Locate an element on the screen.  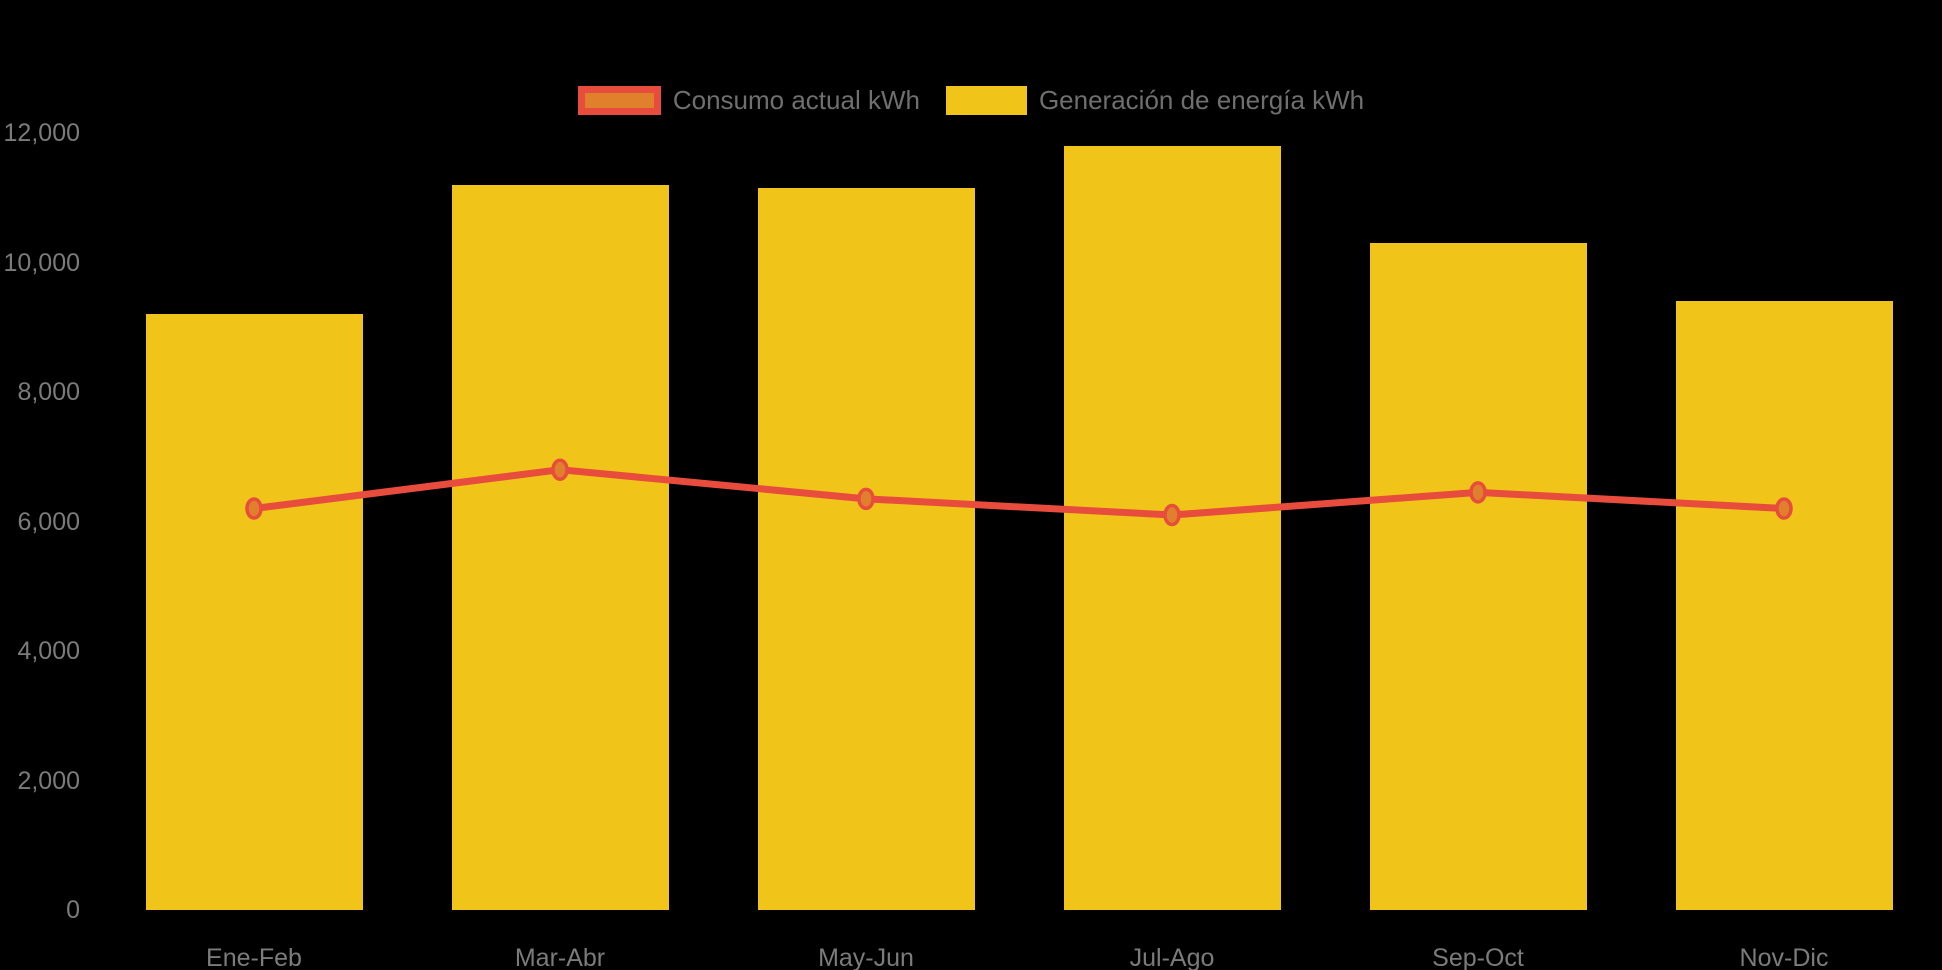
legend-label-generacion: Generación de energía kWh is located at coordinates (1201, 100).